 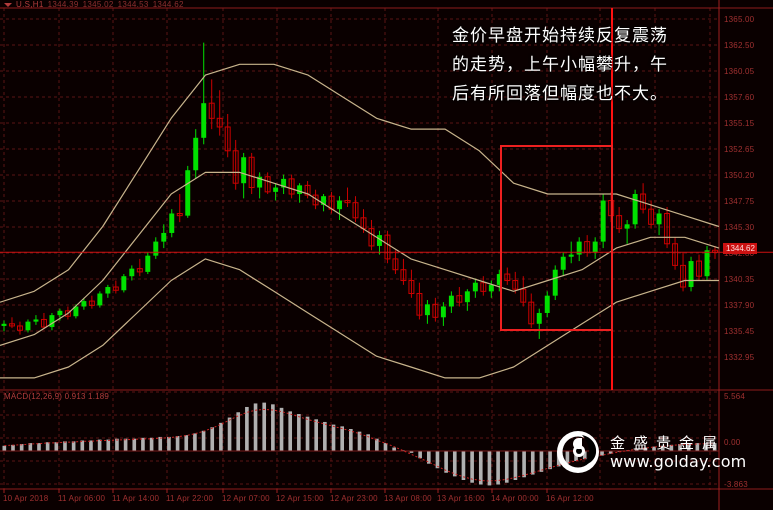 What do you see at coordinates (190, 498) in the screenshot?
I see `time-tick-label: 11 Apr 22:00` at bounding box center [190, 498].